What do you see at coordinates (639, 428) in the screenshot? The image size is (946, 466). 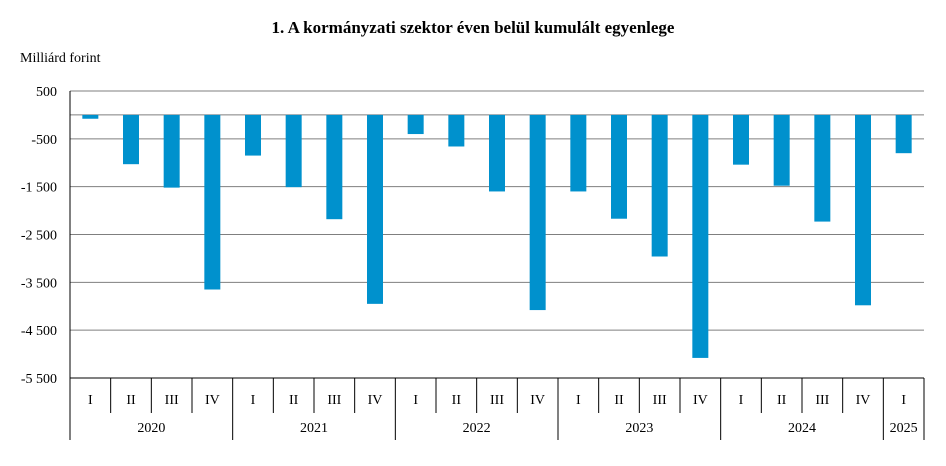 I see `x-group-label: 2023` at bounding box center [639, 428].